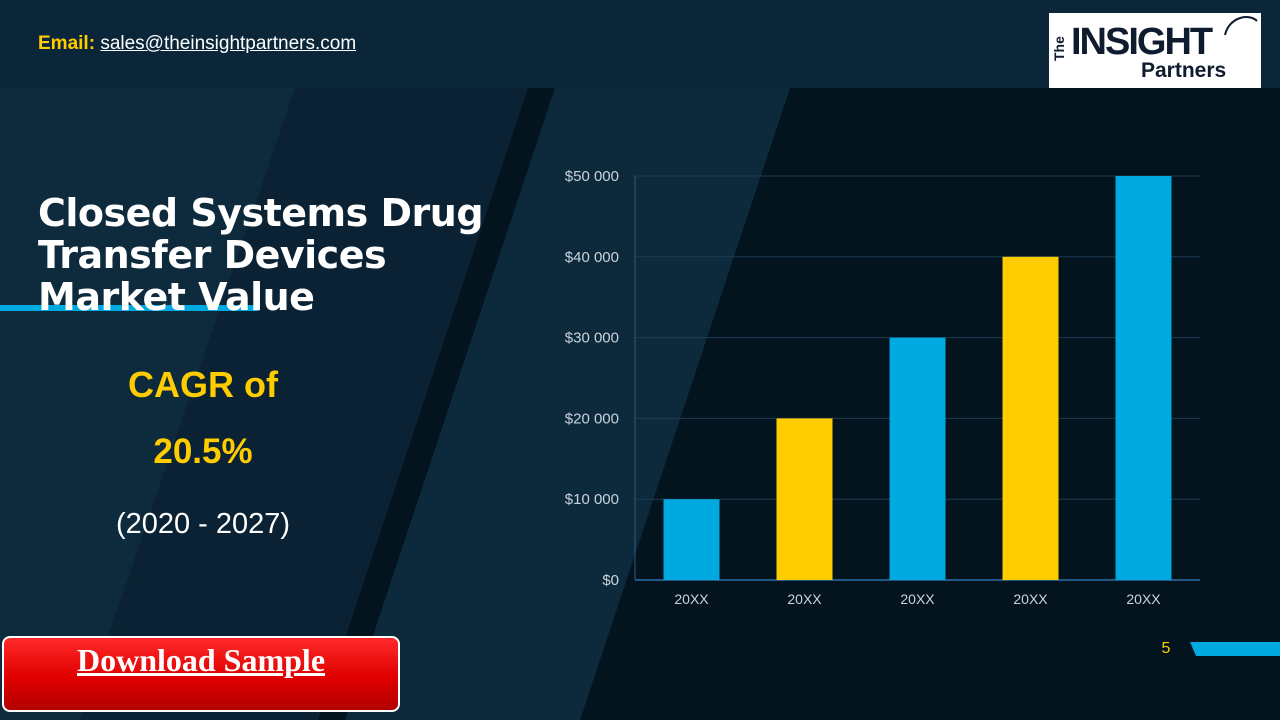 The width and height of the screenshot is (1280, 720). What do you see at coordinates (67, 43) in the screenshot?
I see `email-label: Email:` at bounding box center [67, 43].